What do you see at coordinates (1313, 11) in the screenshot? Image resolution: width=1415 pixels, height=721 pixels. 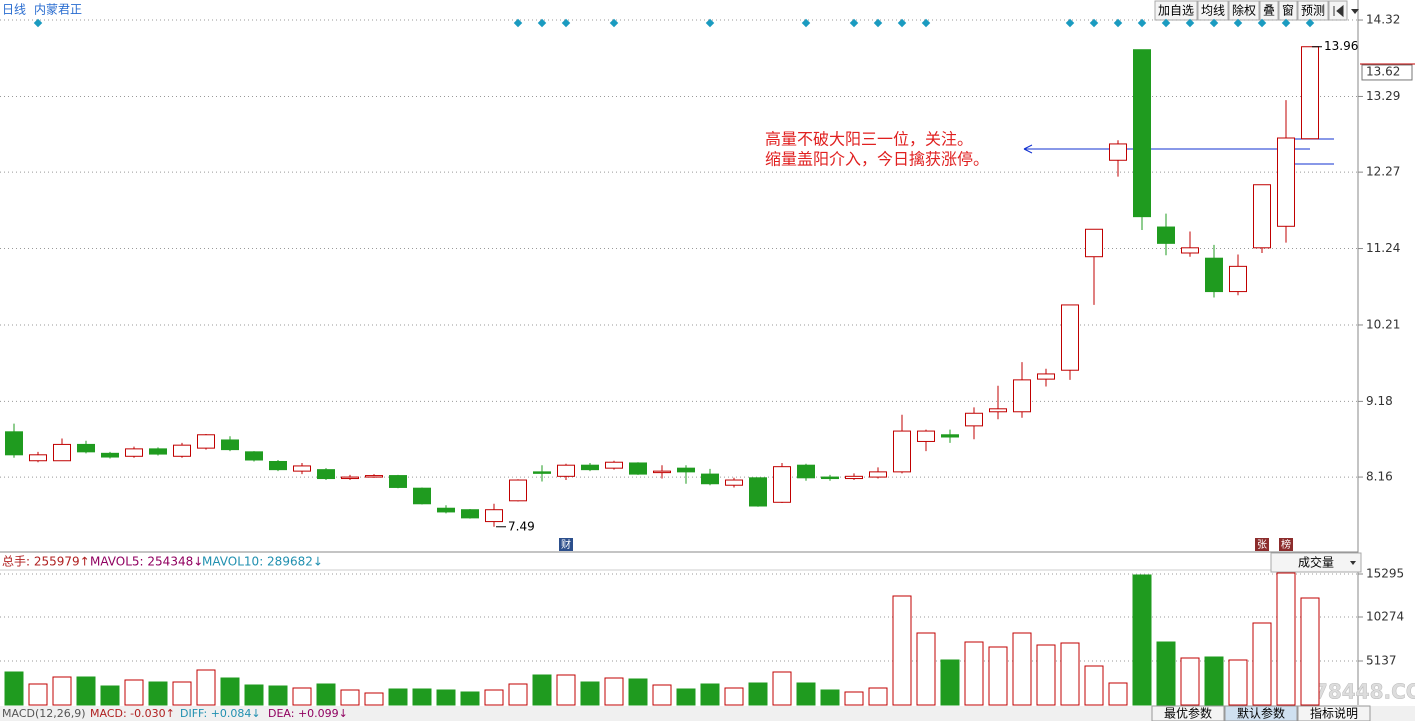 I see `toolbar-button-label: 预测` at bounding box center [1313, 11].